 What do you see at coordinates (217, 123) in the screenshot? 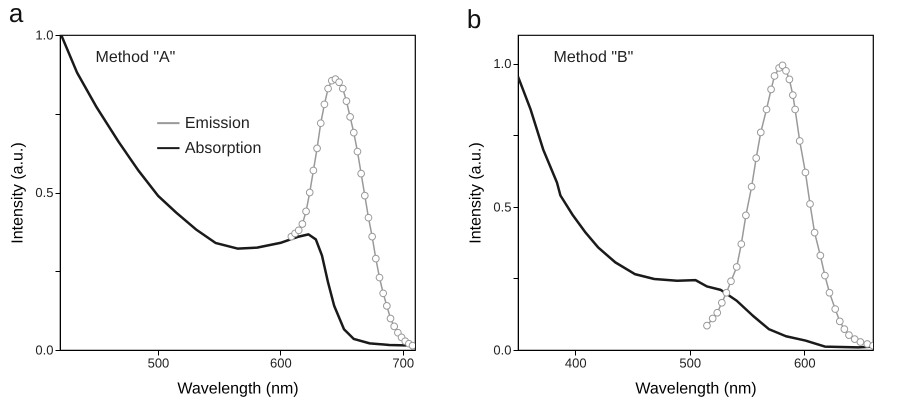
I see `legend-label: Emission` at bounding box center [217, 123].